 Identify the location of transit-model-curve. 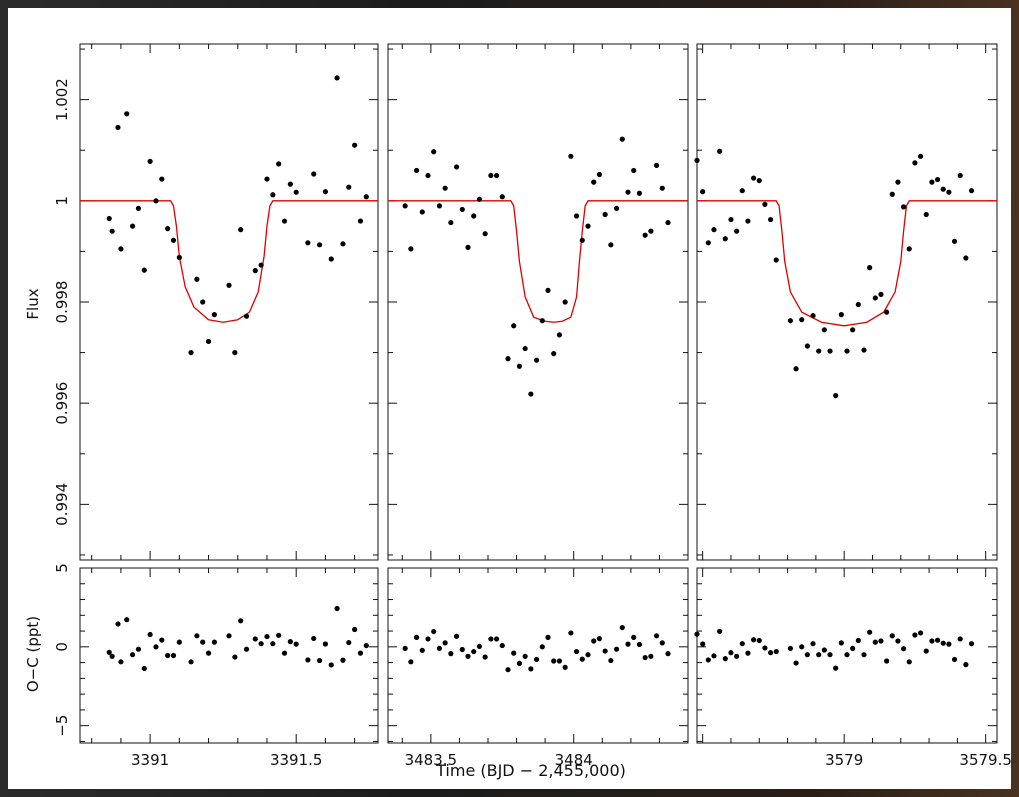
(847, 263).